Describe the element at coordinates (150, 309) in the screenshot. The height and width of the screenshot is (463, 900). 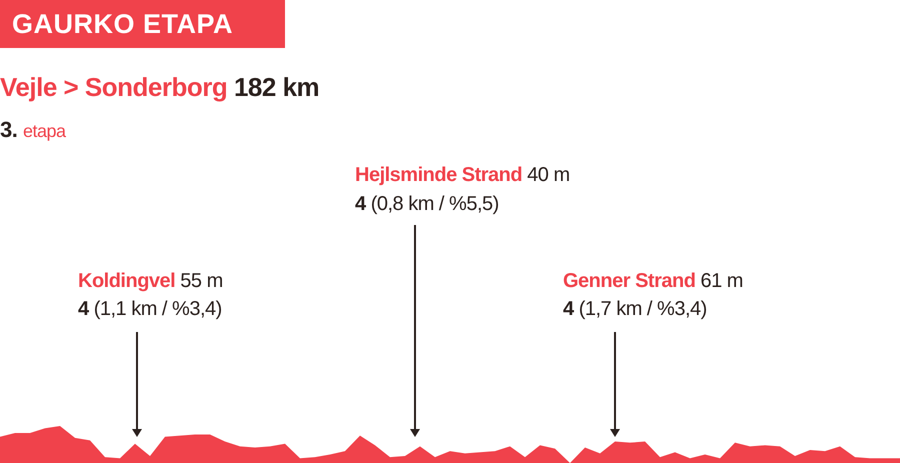
I see `text: 4 (1,1 km / %3,4)` at that location.